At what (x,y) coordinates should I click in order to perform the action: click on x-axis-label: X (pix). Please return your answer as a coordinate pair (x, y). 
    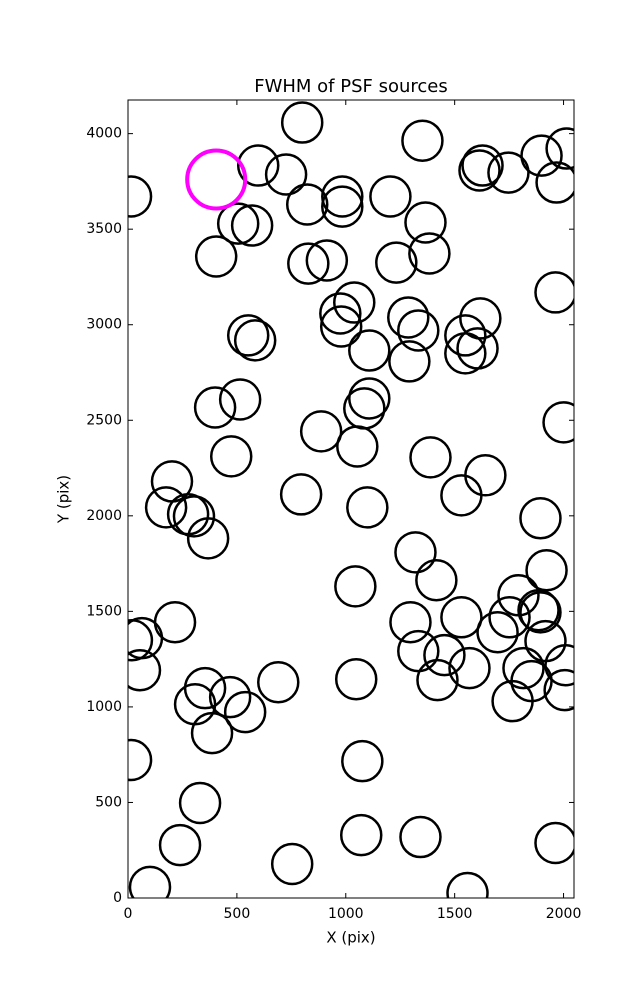
    Looking at the image, I should click on (350, 938).